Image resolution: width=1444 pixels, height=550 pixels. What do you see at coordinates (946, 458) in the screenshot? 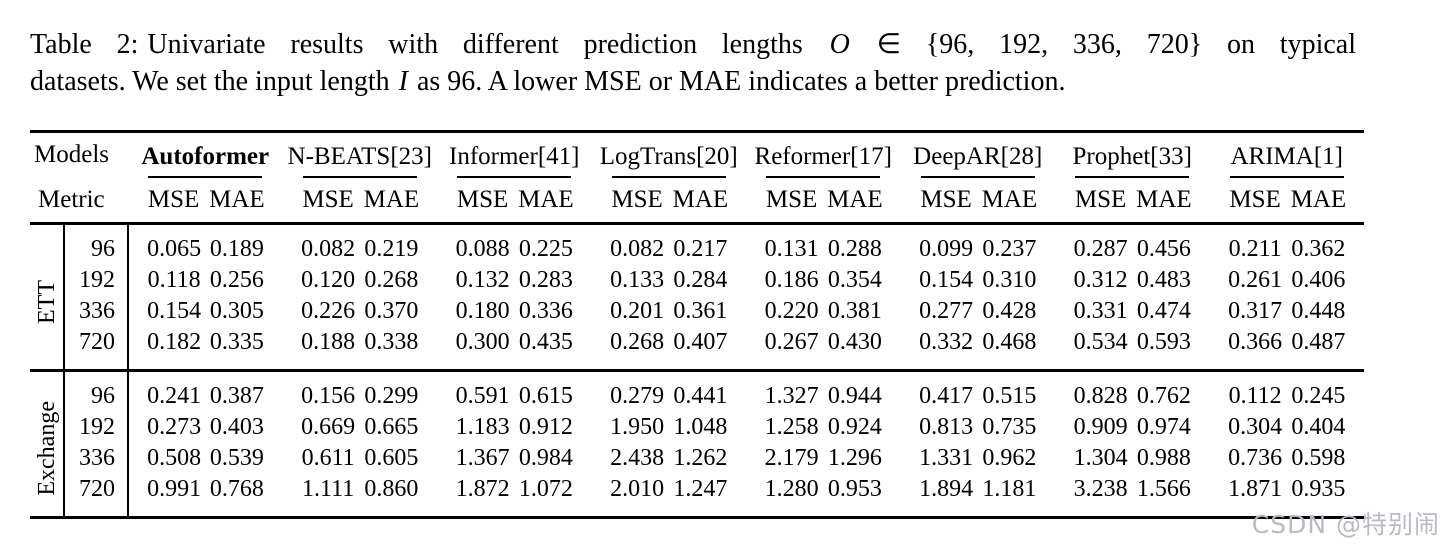
I see `metric-value: 1.331` at bounding box center [946, 458].